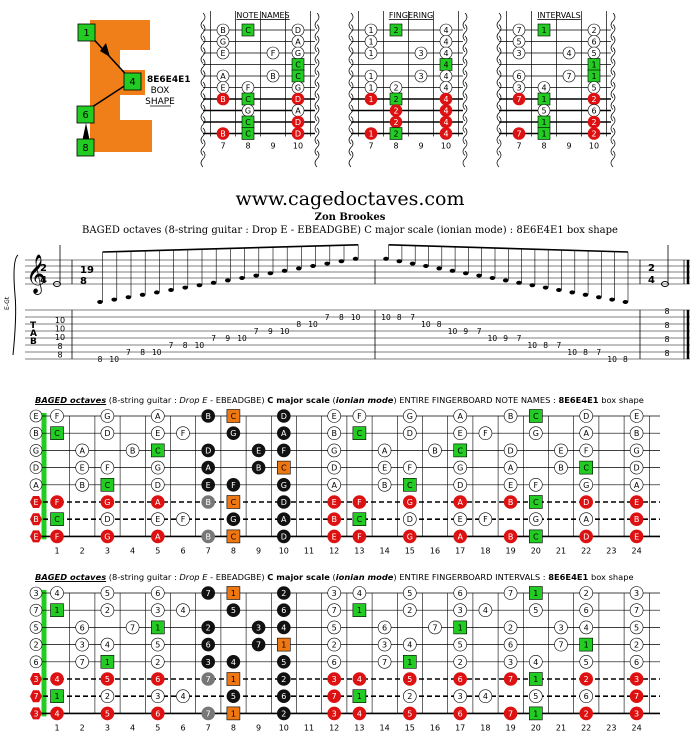 The width and height of the screenshot is (700, 746). What do you see at coordinates (508, 248) in the screenshot?
I see `note-beam` at bounding box center [508, 248].